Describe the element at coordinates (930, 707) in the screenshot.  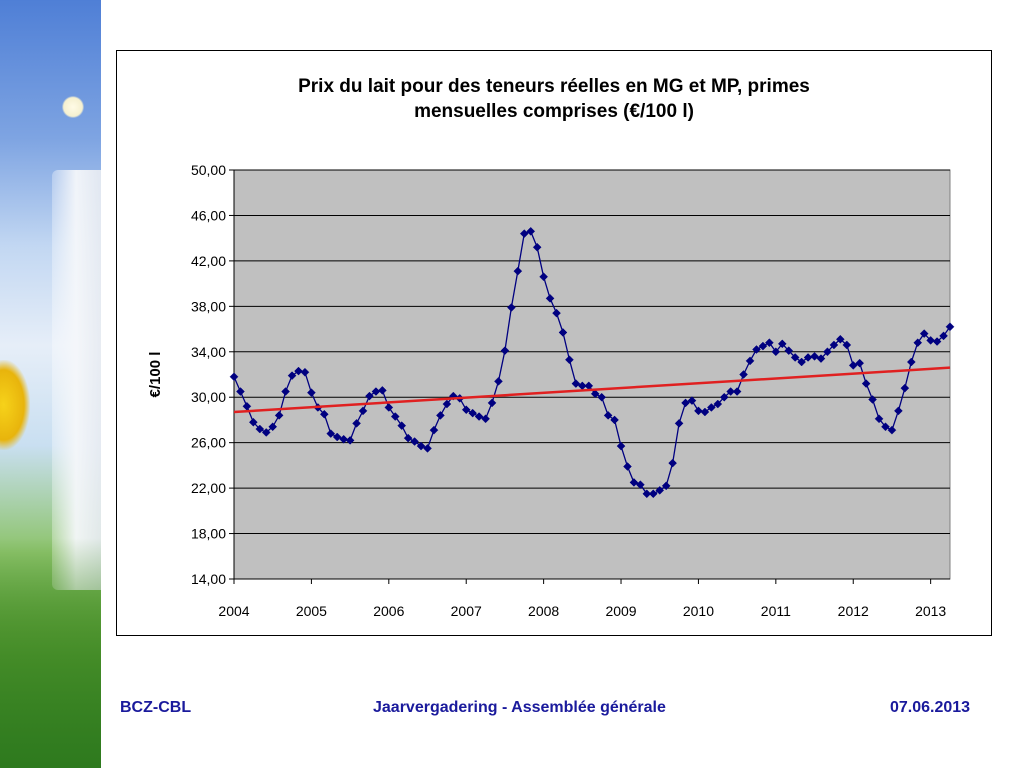
I see `footer-date: 07.06.2013` at that location.